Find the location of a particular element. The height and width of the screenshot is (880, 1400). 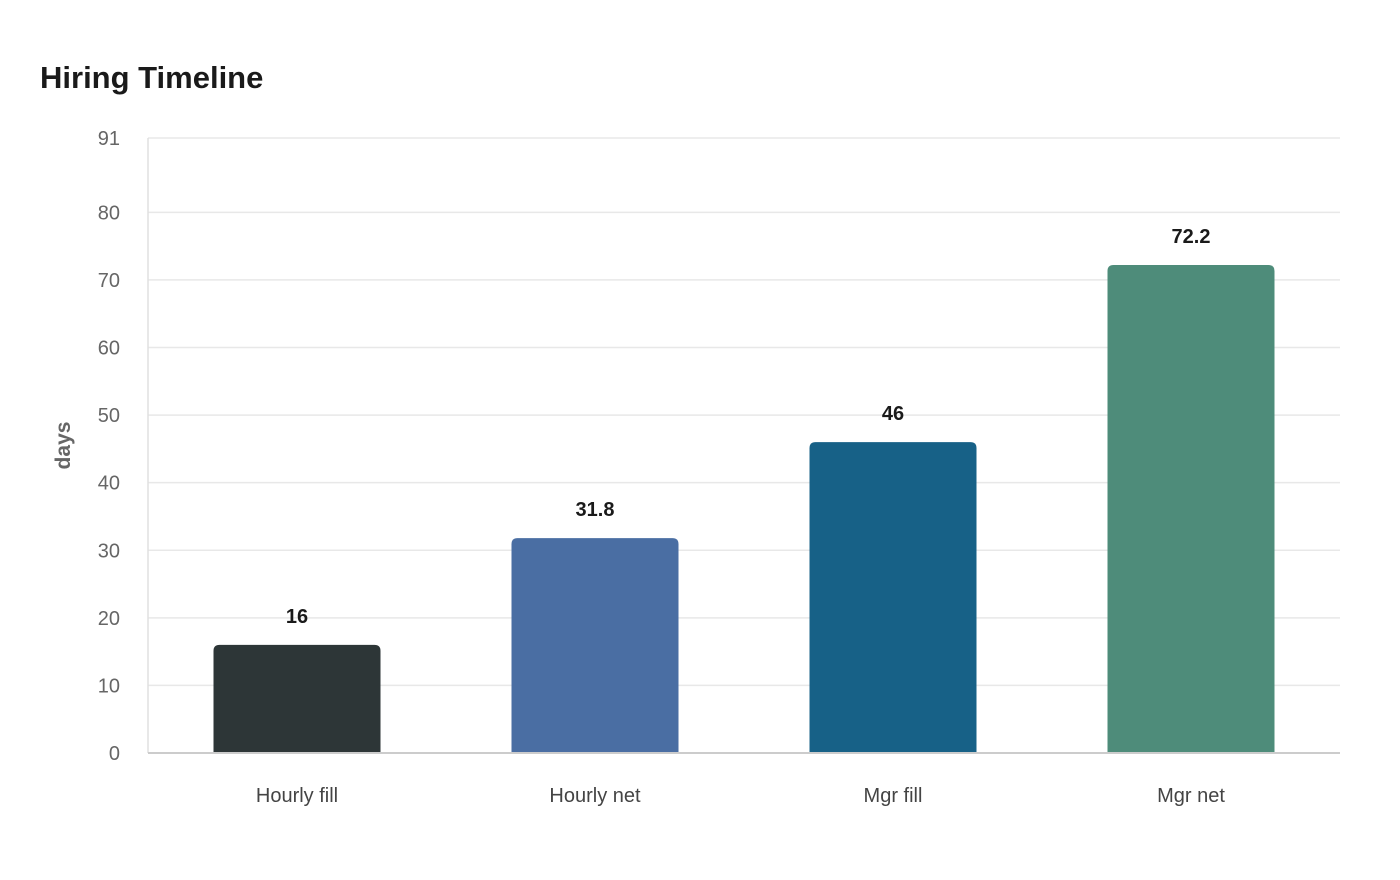

y-tick-label: 20 is located at coordinates (109, 619).